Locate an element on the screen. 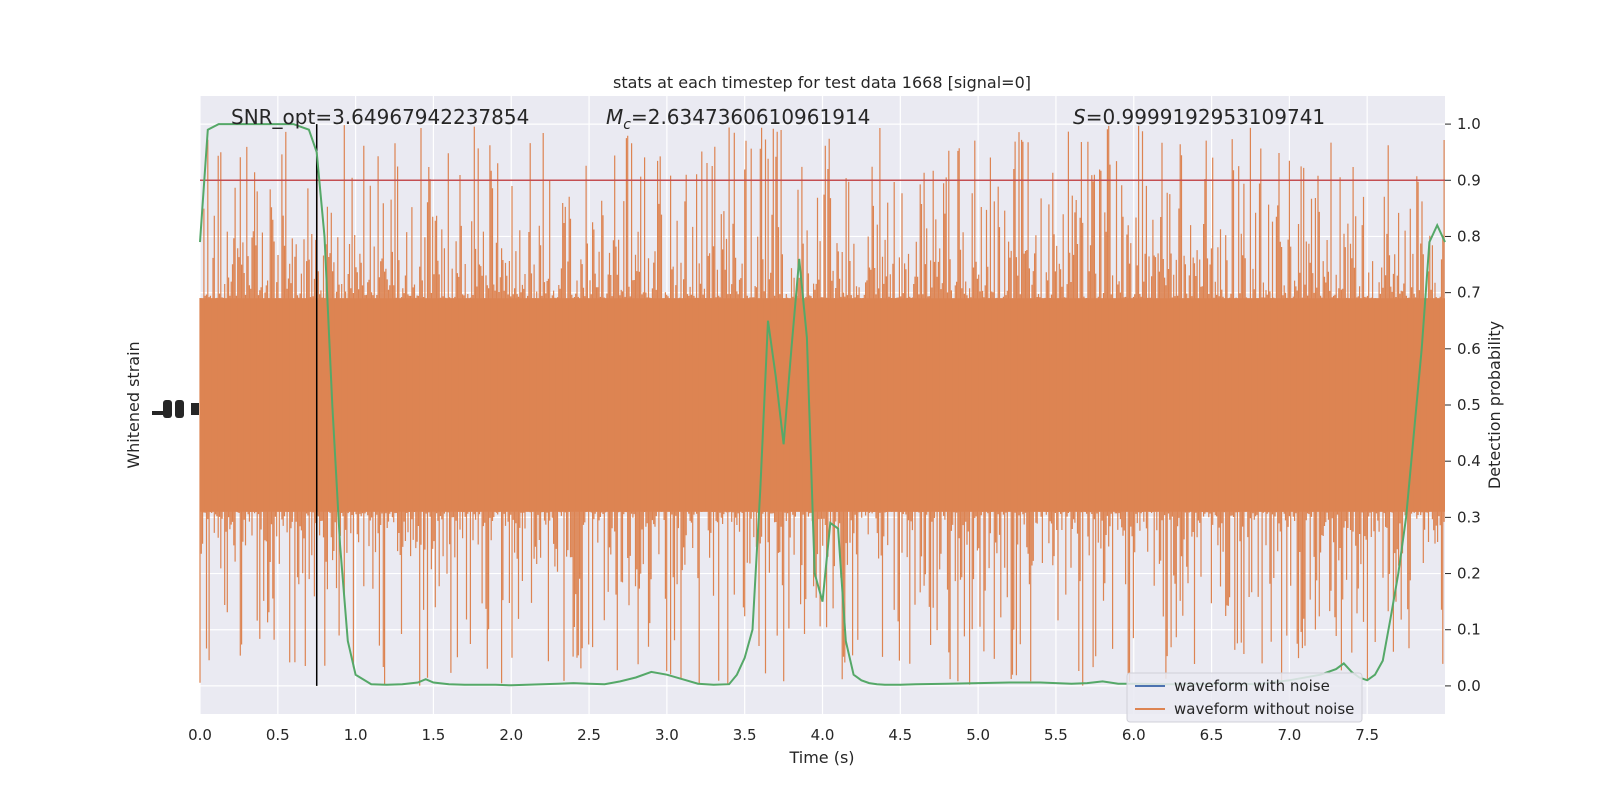 Image resolution: width=1600 pixels, height=800 pixels. x-tick-label: 0.0 is located at coordinates (200, 735).